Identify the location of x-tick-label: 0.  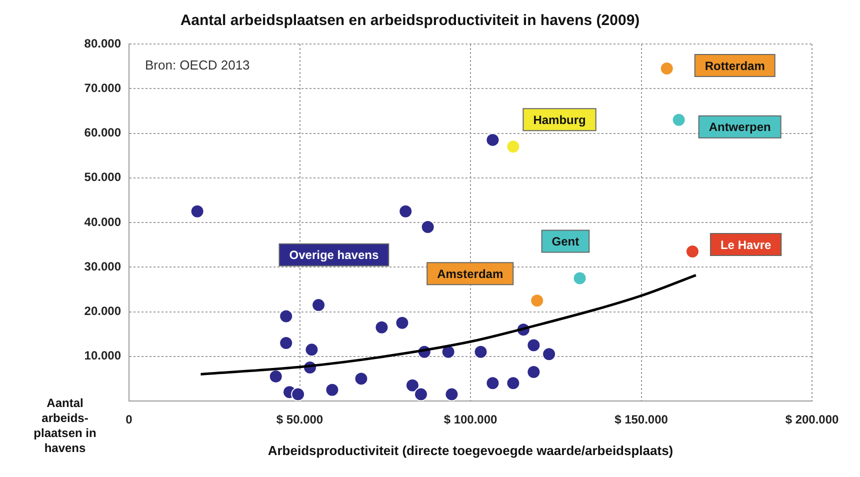
(129, 419).